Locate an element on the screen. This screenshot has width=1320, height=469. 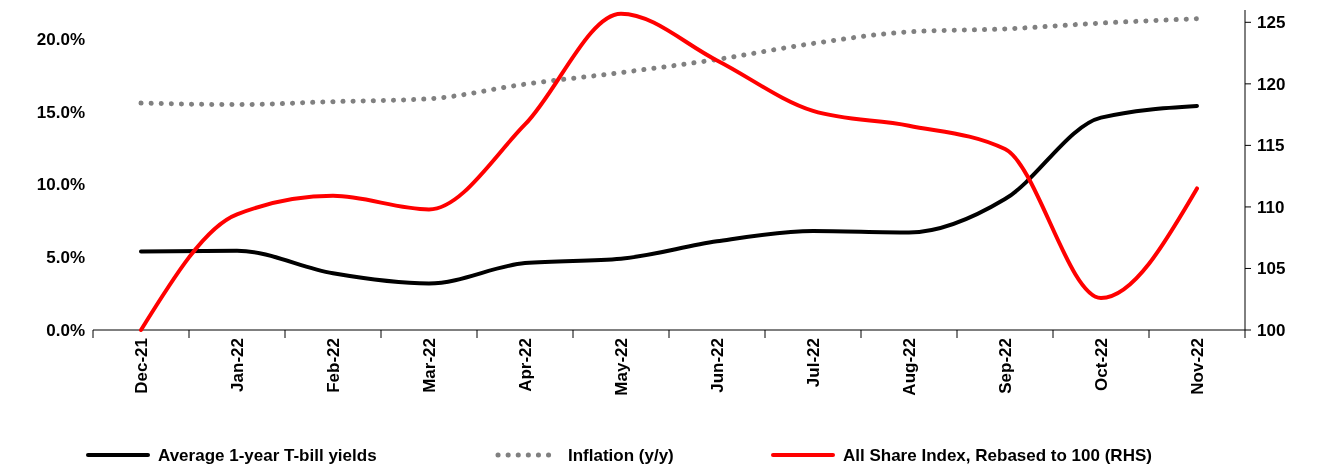
x-tick-label: Mar-22 is located at coordinates (429, 365).